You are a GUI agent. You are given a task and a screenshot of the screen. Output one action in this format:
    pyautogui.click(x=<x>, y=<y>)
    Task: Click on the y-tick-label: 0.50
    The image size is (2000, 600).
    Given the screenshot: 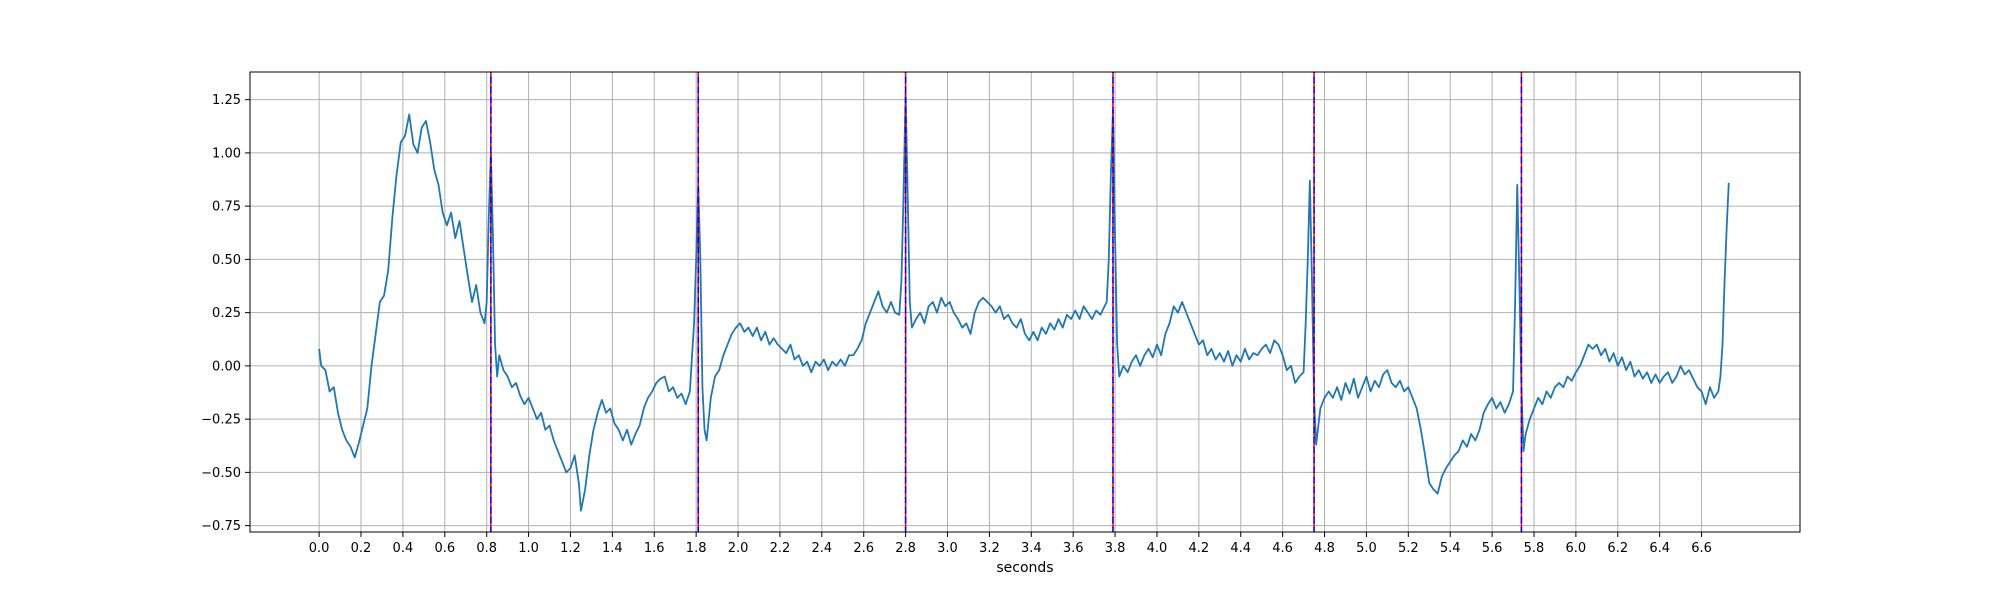 What is the action you would take?
    pyautogui.click(x=226, y=260)
    